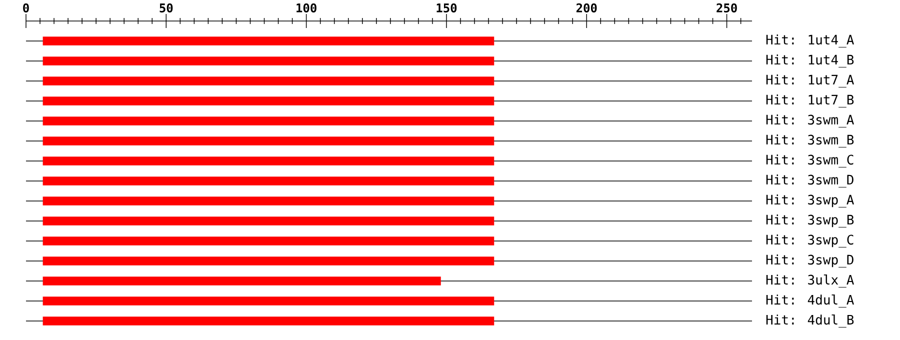  What do you see at coordinates (810, 161) in the screenshot?
I see `y-tick-label: Hit: 3swm_C` at bounding box center [810, 161].